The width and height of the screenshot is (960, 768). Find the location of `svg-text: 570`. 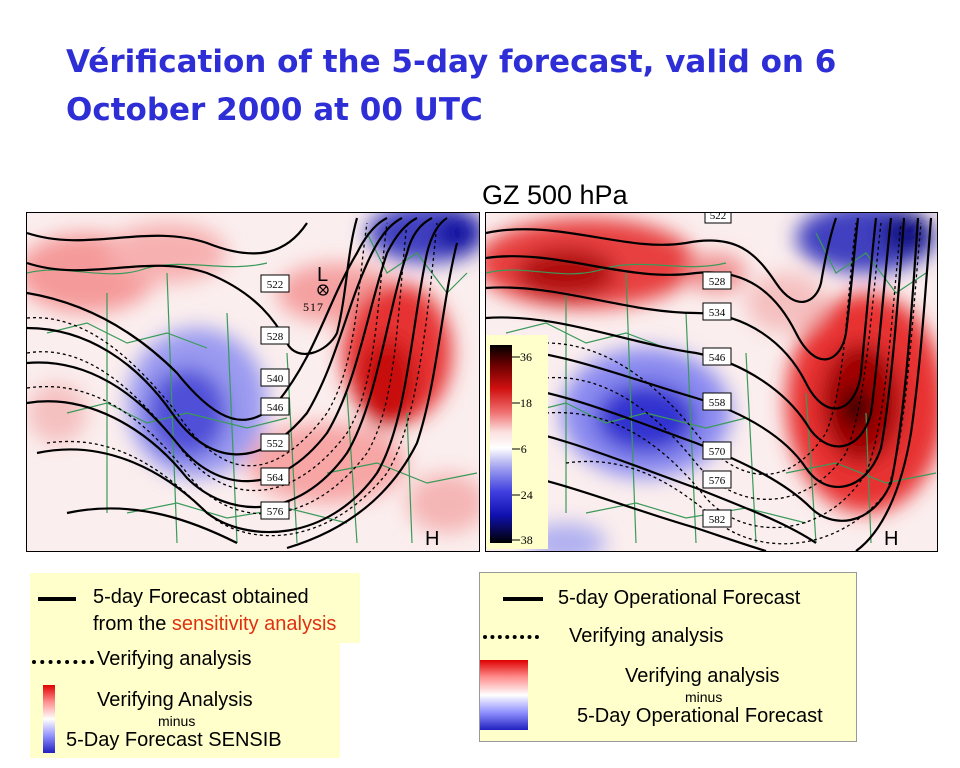

svg-text: 570 is located at coordinates (717, 452).